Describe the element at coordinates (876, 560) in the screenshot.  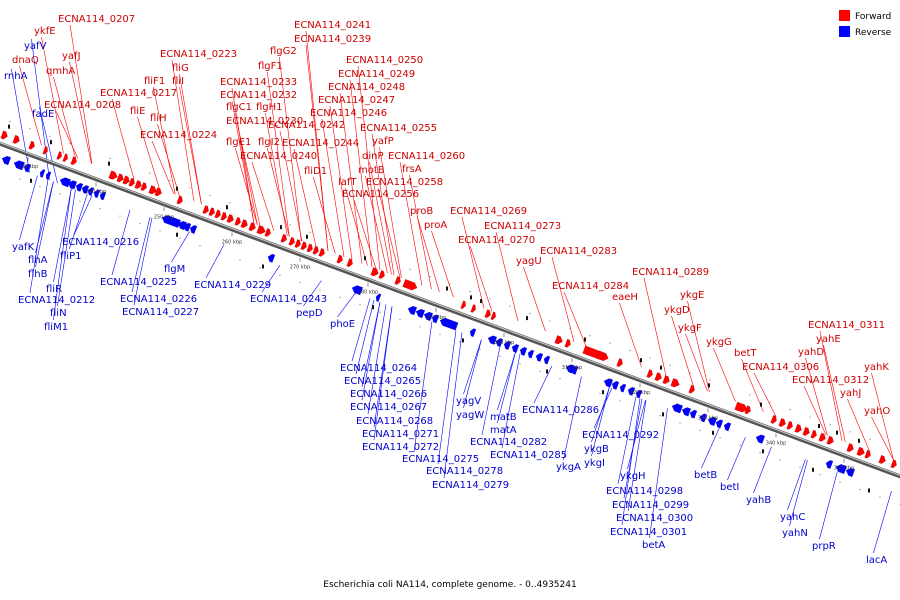
I see `reverse-gene-label: lacA` at that location.